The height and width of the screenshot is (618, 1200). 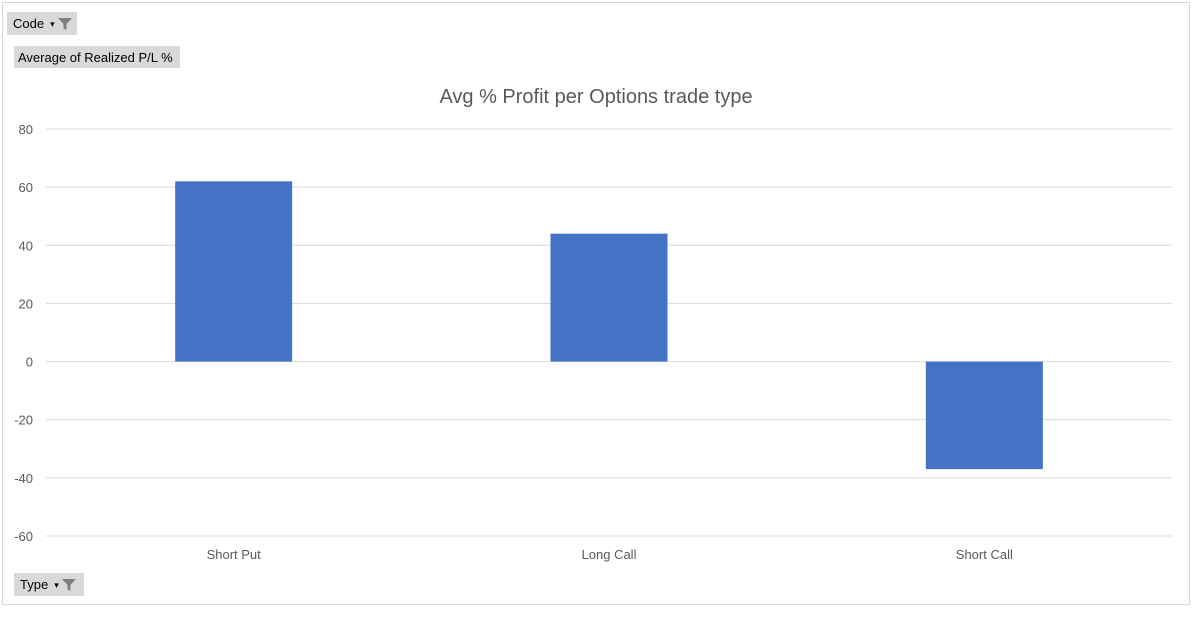 I want to click on values-field-button: Average of Realized P/L %, so click(x=97, y=57).